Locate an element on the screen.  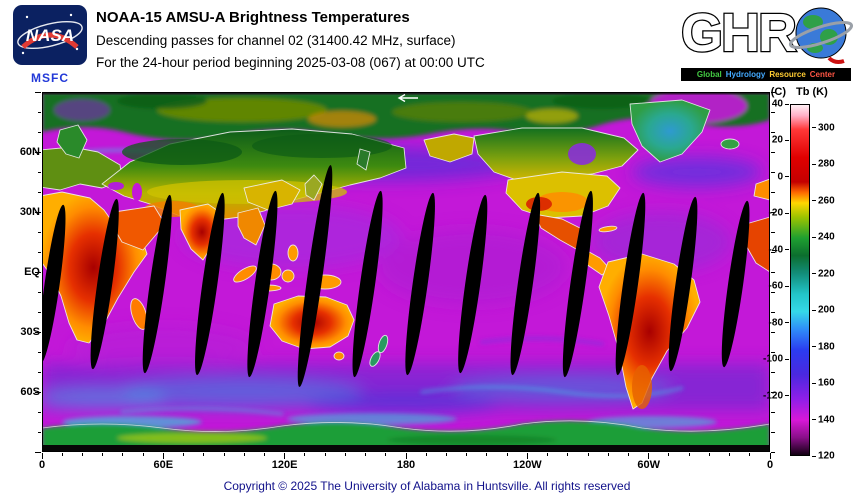
lon-tick-label: 120W is located at coordinates (527, 465).